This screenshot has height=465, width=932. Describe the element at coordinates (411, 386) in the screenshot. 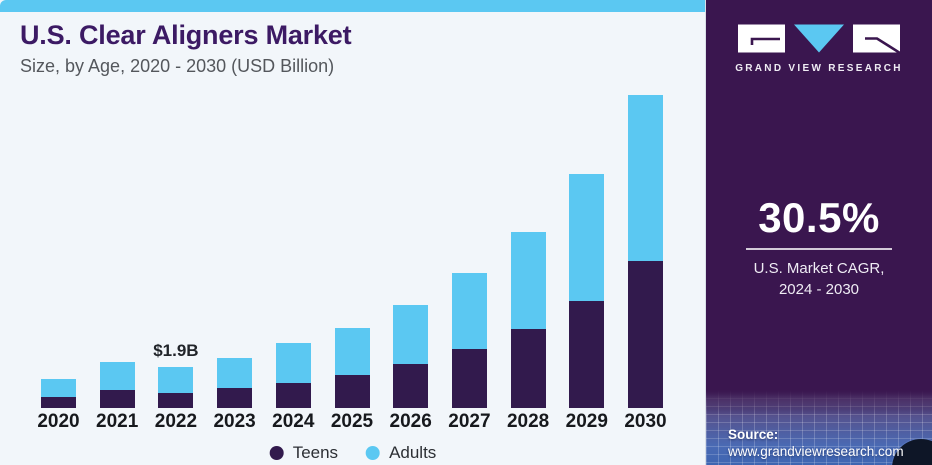

I see `bar-segment-teens-2026` at that location.